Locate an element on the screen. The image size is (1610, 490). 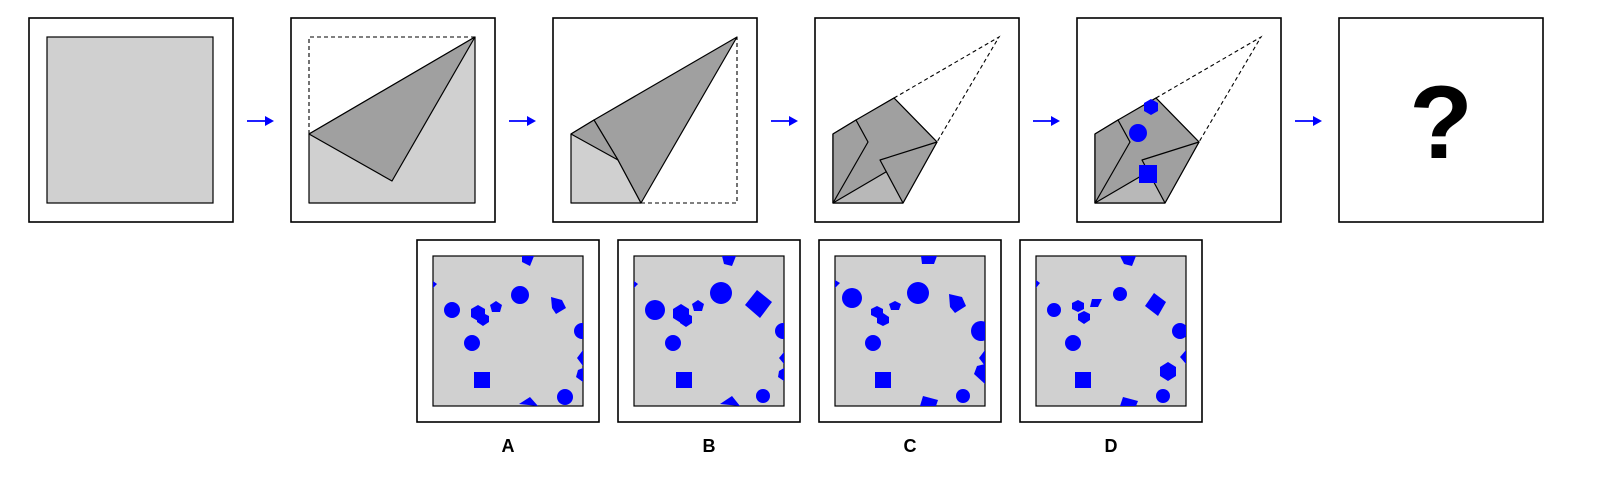
option-label: C is located at coordinates (910, 446).